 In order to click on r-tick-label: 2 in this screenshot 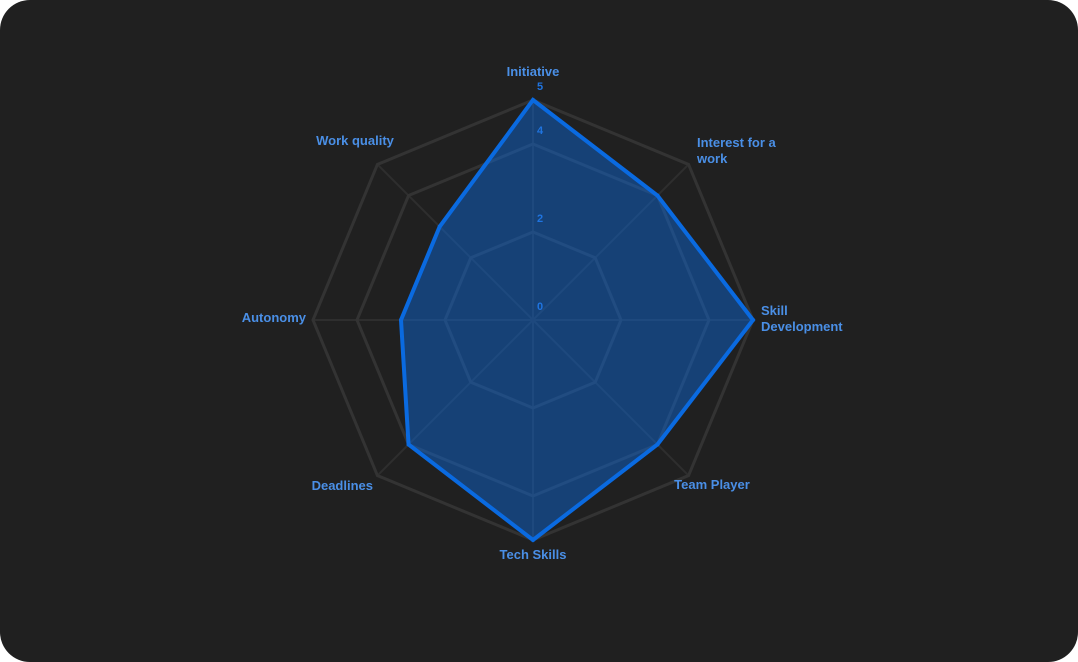, I will do `click(540, 219)`.